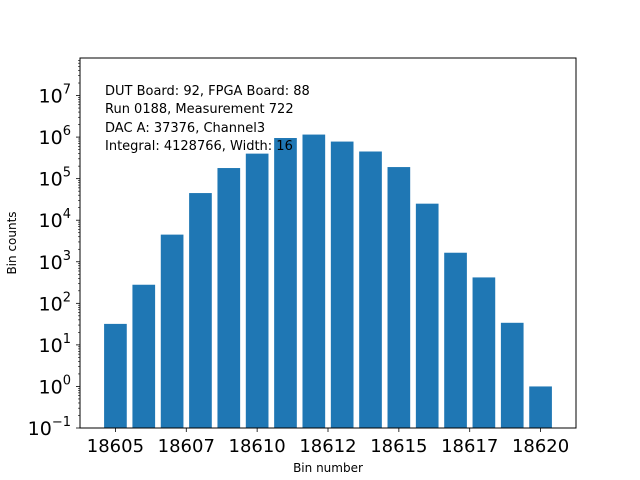  I want to click on x-tick-label: 18612, so click(327, 446).